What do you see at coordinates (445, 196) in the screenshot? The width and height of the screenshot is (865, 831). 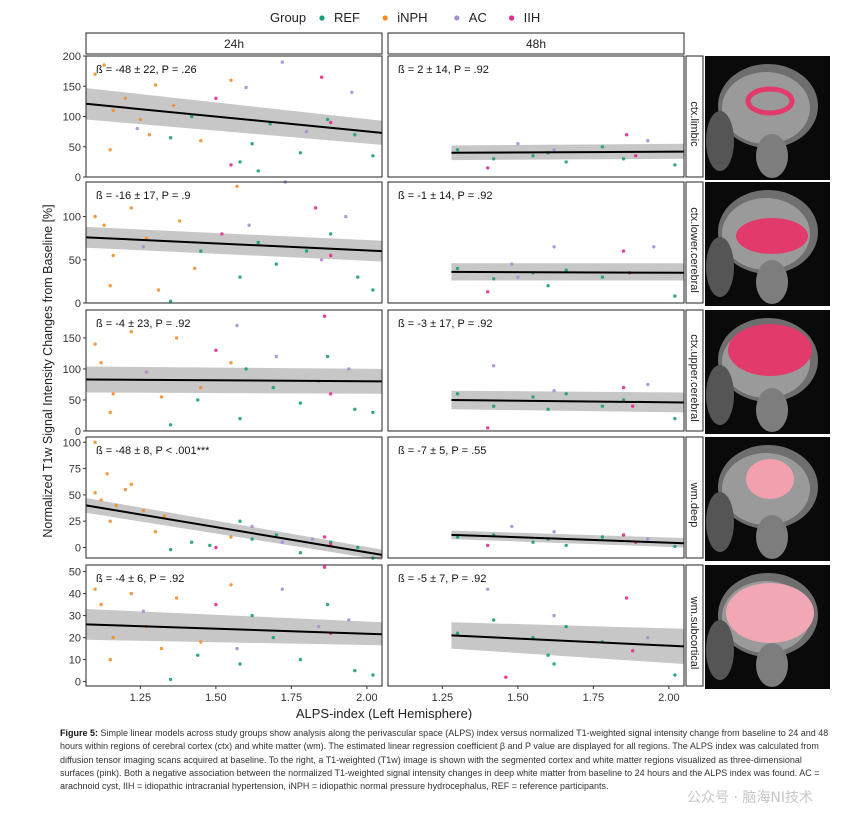 I see `panel-annotation: ß = -1 ± 14, P = .92` at bounding box center [445, 196].